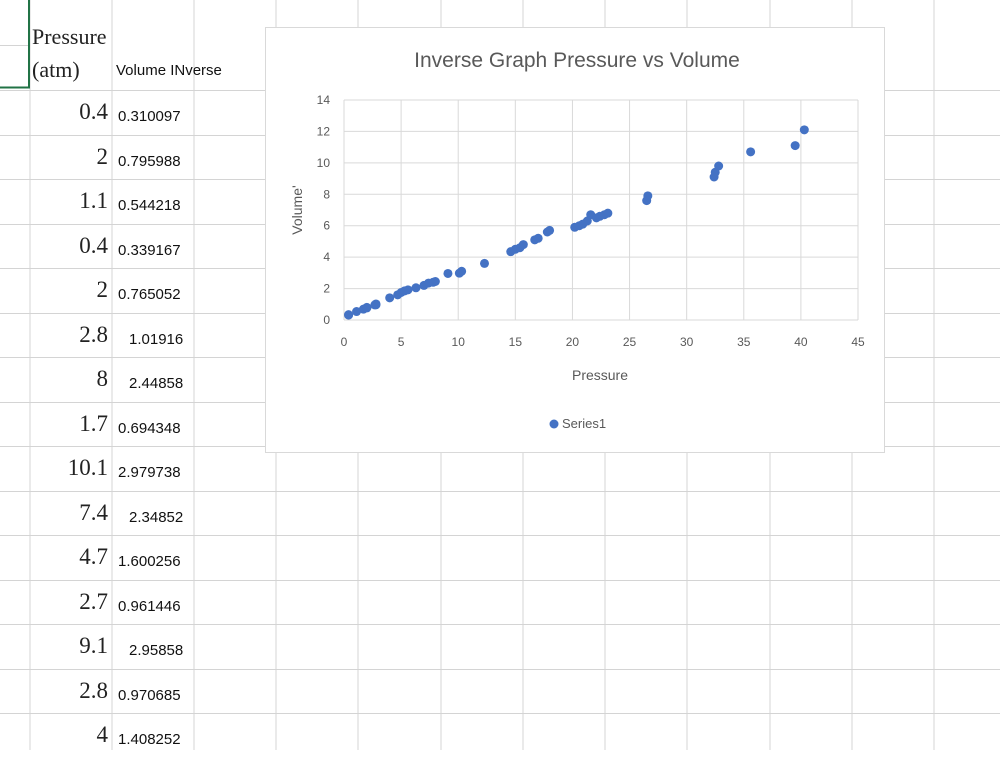  Describe the element at coordinates (297, 209) in the screenshot. I see `y-axis-label: Volume'` at that location.